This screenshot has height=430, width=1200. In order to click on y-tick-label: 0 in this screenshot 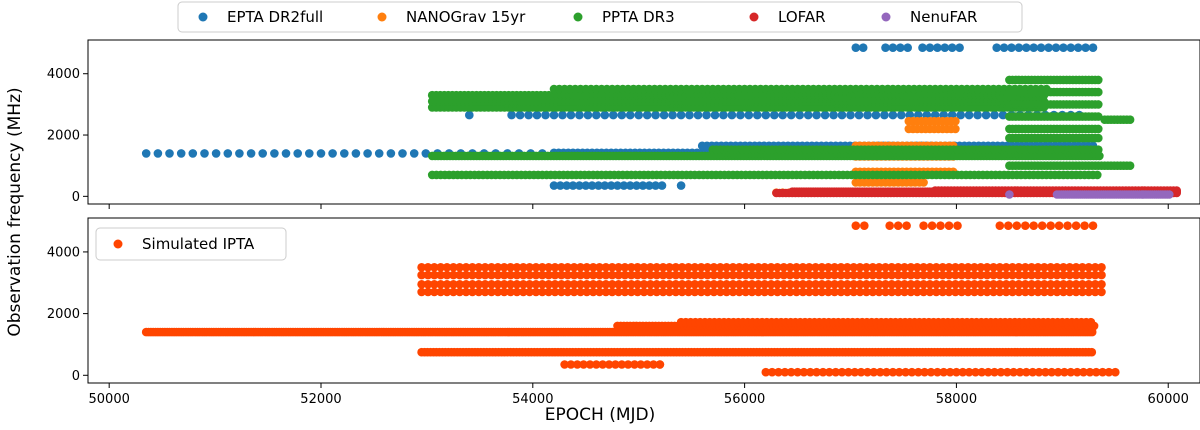, I will do `click(76, 376)`.